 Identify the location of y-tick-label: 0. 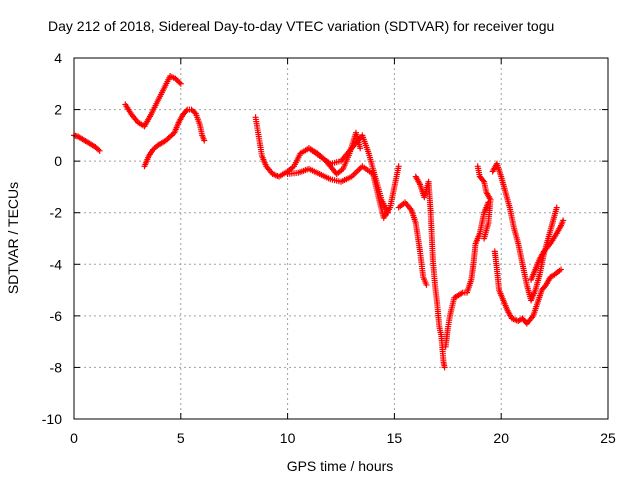
(58, 161).